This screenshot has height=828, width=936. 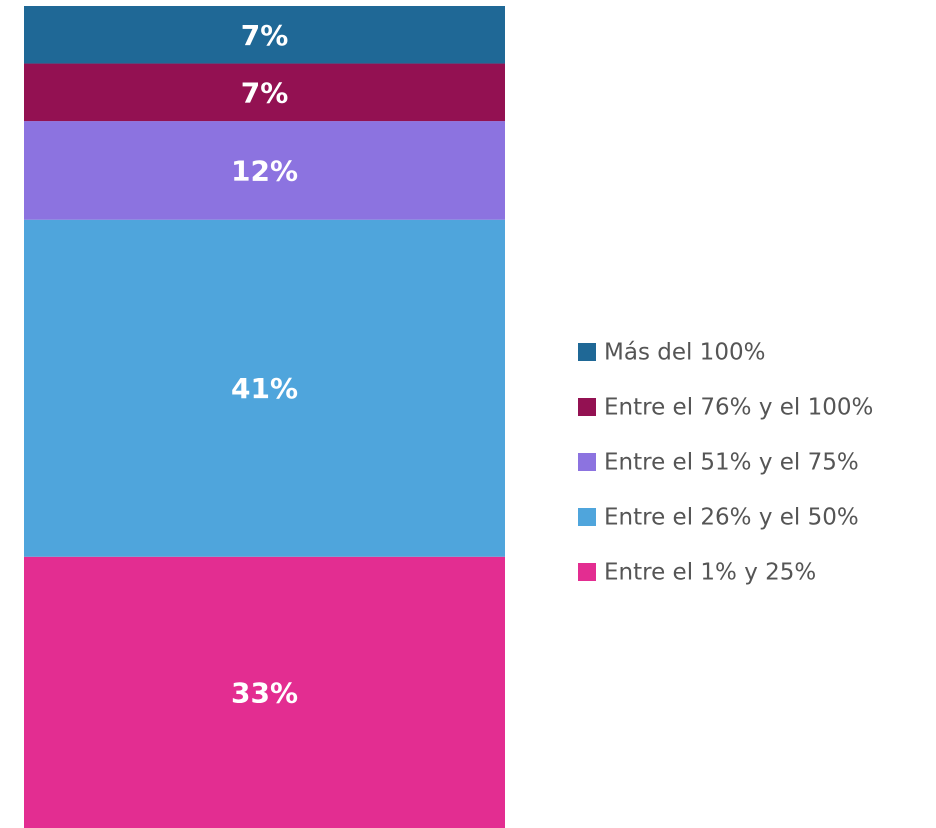 I want to click on data-label: 41%, so click(x=264, y=388).